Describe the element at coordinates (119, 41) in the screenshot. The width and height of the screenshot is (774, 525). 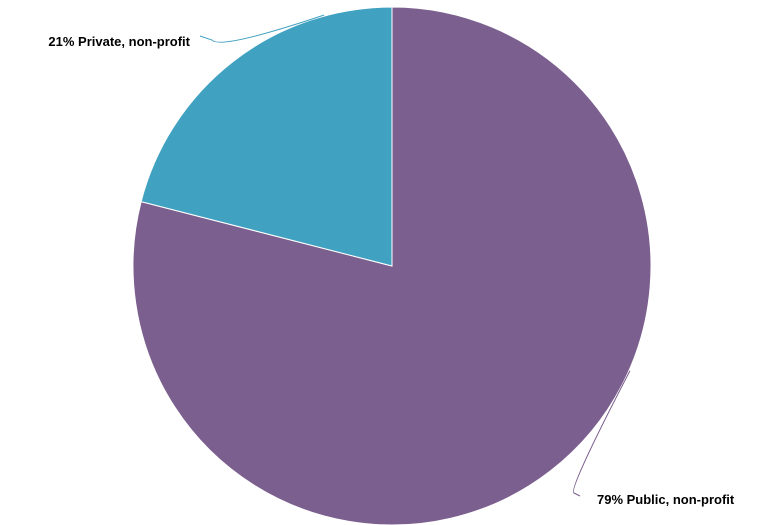
I see `slice-label-private-non-profit: 21% Private, non-profit` at that location.